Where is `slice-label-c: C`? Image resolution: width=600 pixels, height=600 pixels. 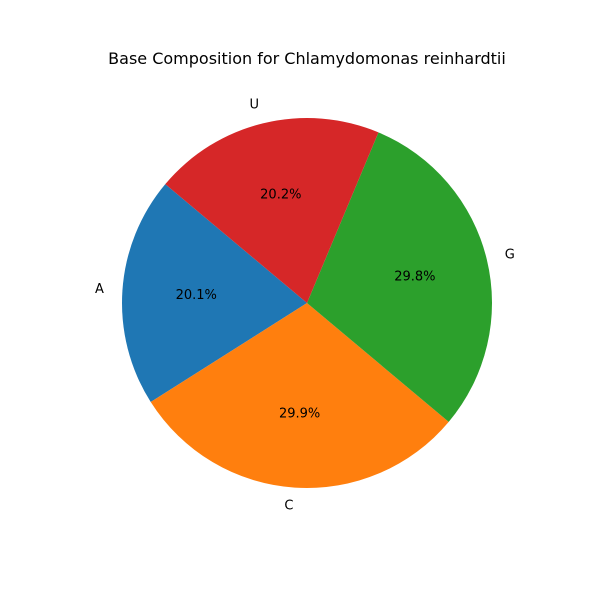
slice-label-c: C is located at coordinates (288, 506).